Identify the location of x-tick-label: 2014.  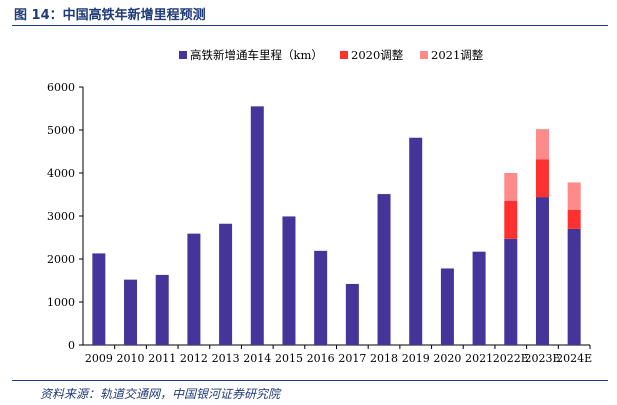
(257, 358).